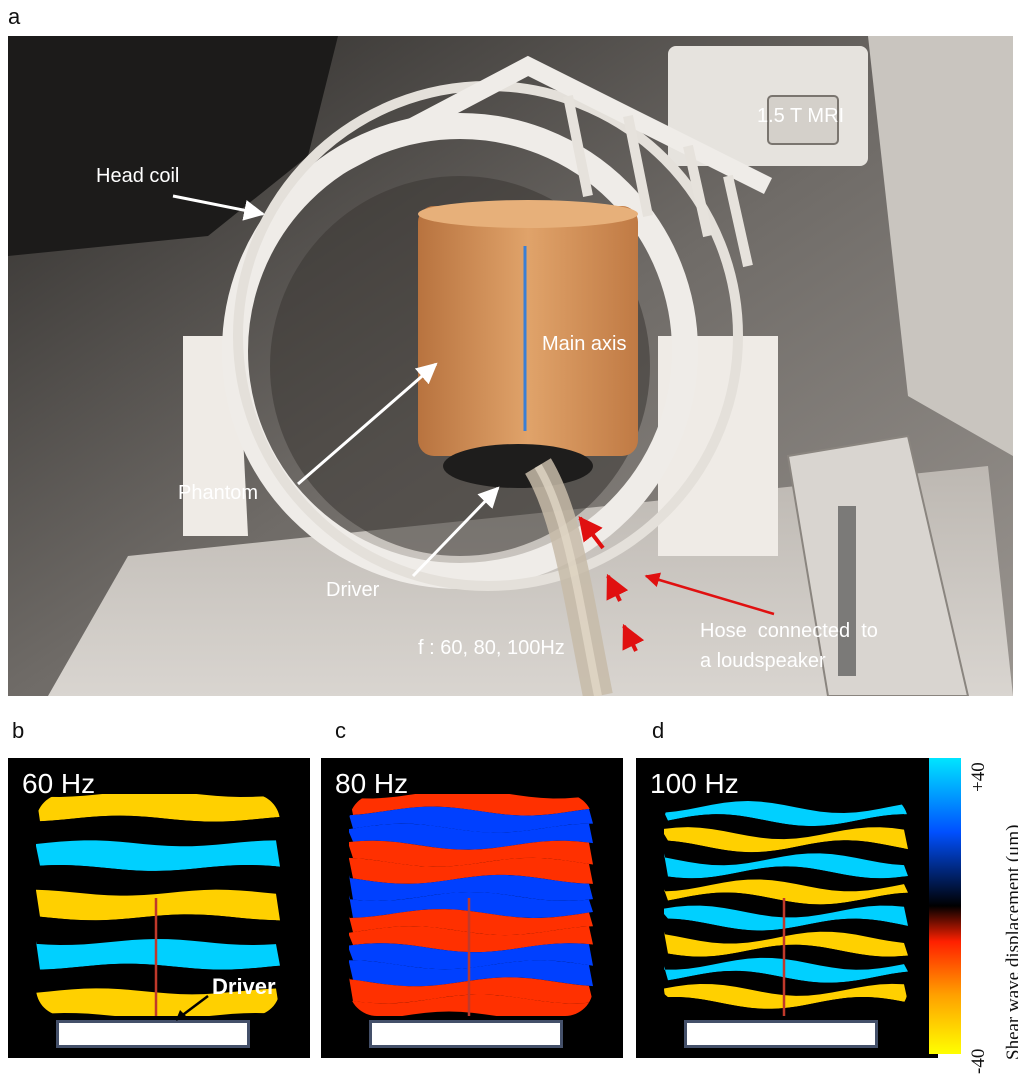  I want to click on panel-label-c: c, so click(340, 730).